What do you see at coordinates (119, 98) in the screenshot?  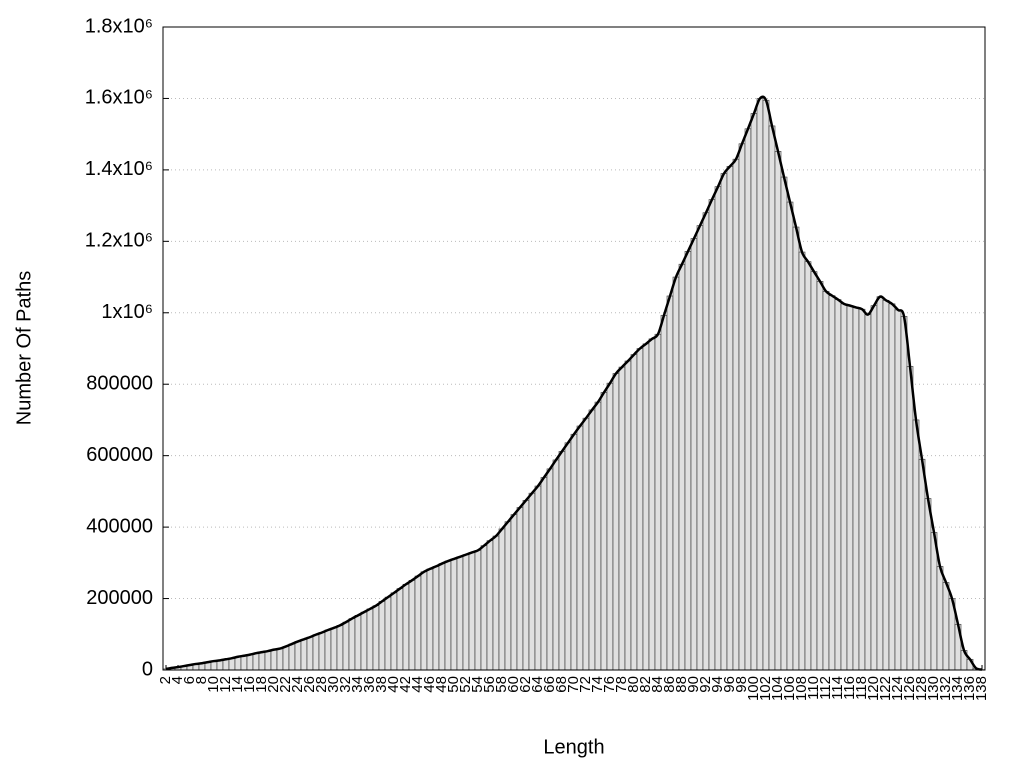 I see `y-tick-label: 1.6x10⁶` at bounding box center [119, 98].